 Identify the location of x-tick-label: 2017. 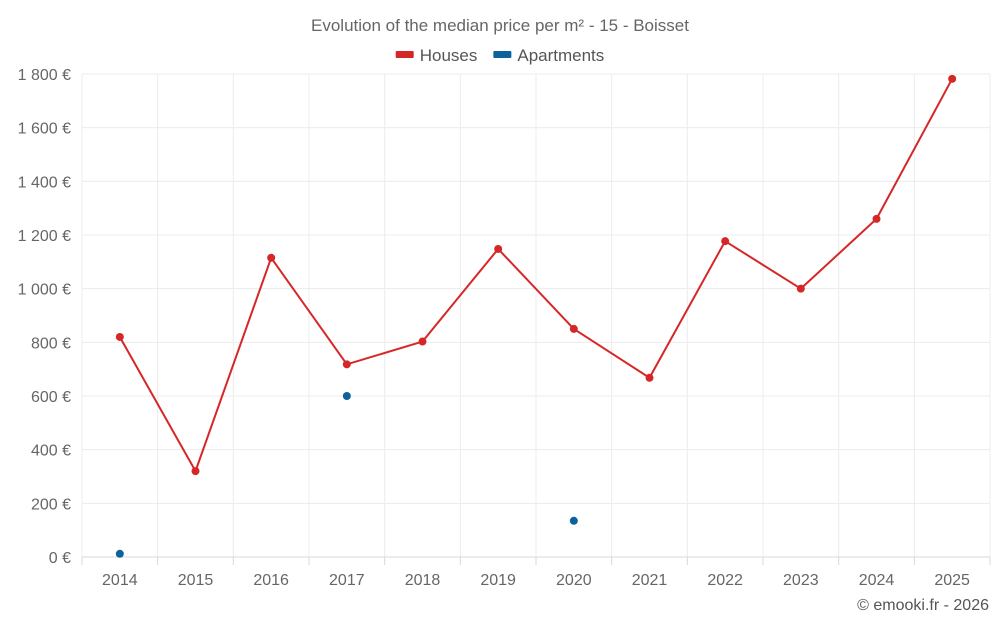
(347, 580).